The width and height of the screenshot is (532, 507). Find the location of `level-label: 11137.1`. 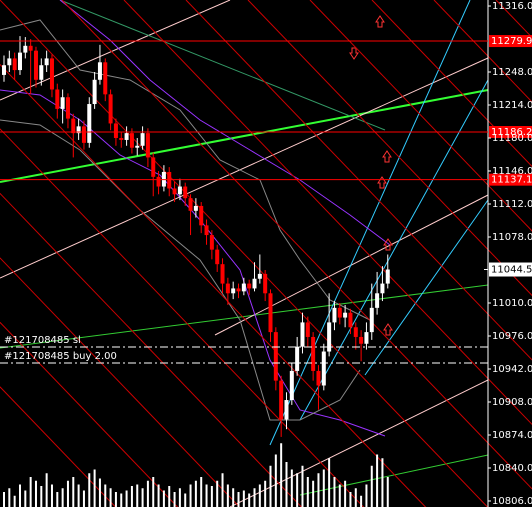

level-label: 11137.1 is located at coordinates (511, 180).